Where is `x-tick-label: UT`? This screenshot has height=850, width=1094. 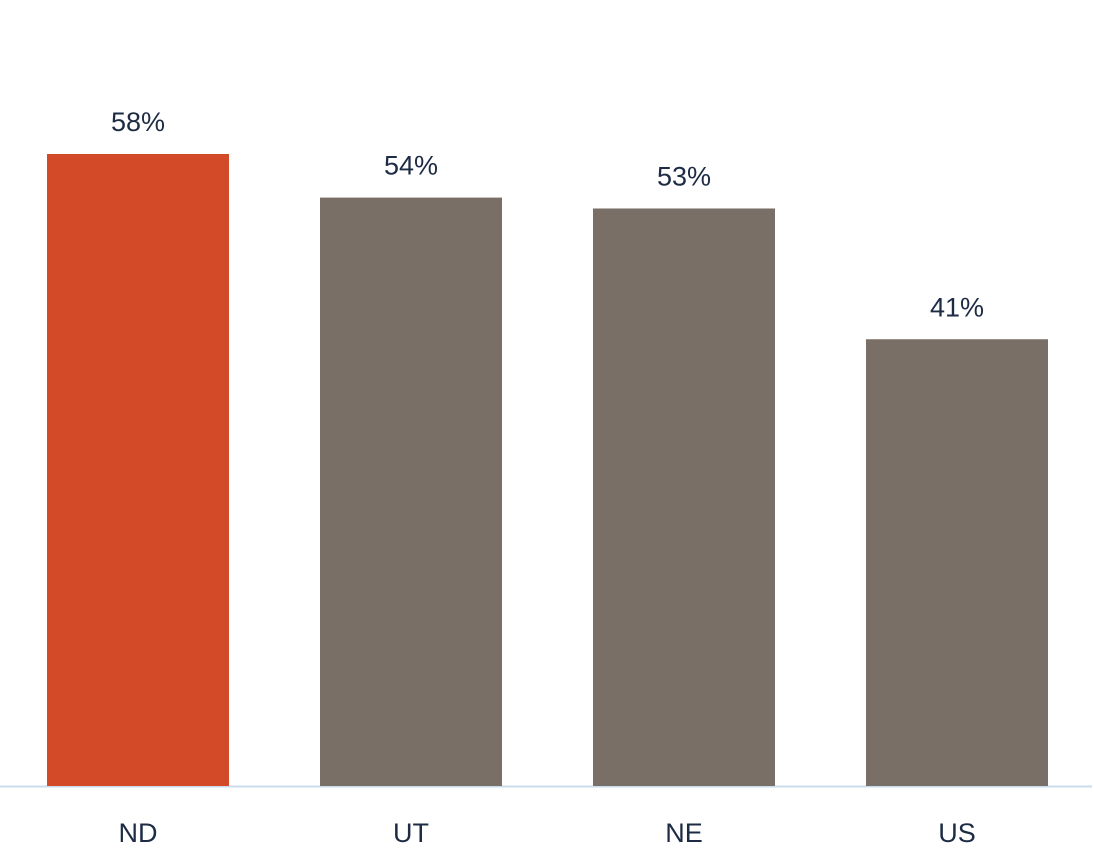 x-tick-label: UT is located at coordinates (411, 833).